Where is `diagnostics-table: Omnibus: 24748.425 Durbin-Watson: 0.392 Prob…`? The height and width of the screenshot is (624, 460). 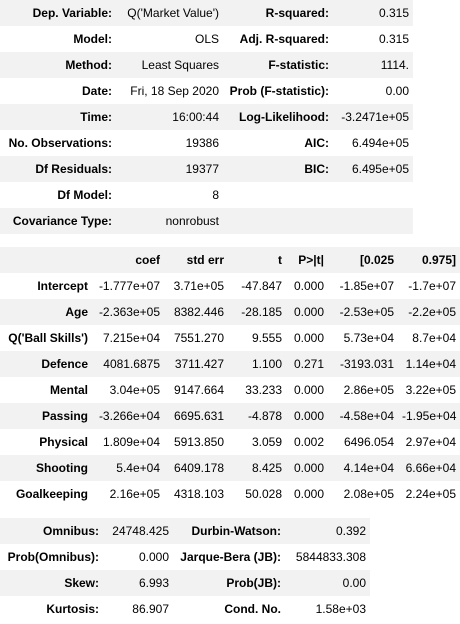
diagnostics-table: Omnibus: 24748.425 Durbin-Watson: 0.392 Prob… is located at coordinates (185, 570).